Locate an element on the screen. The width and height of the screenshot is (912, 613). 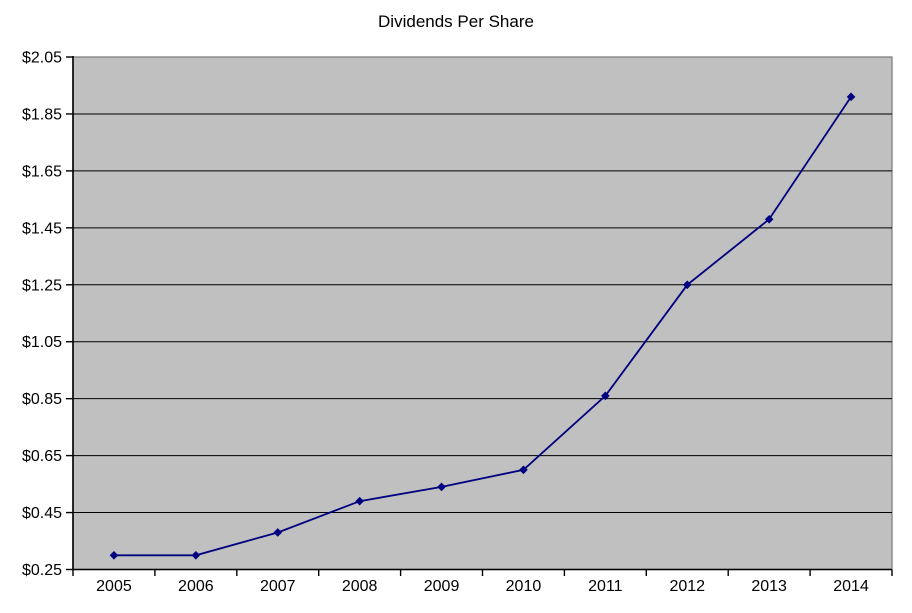
data-point-2005 is located at coordinates (114, 555).